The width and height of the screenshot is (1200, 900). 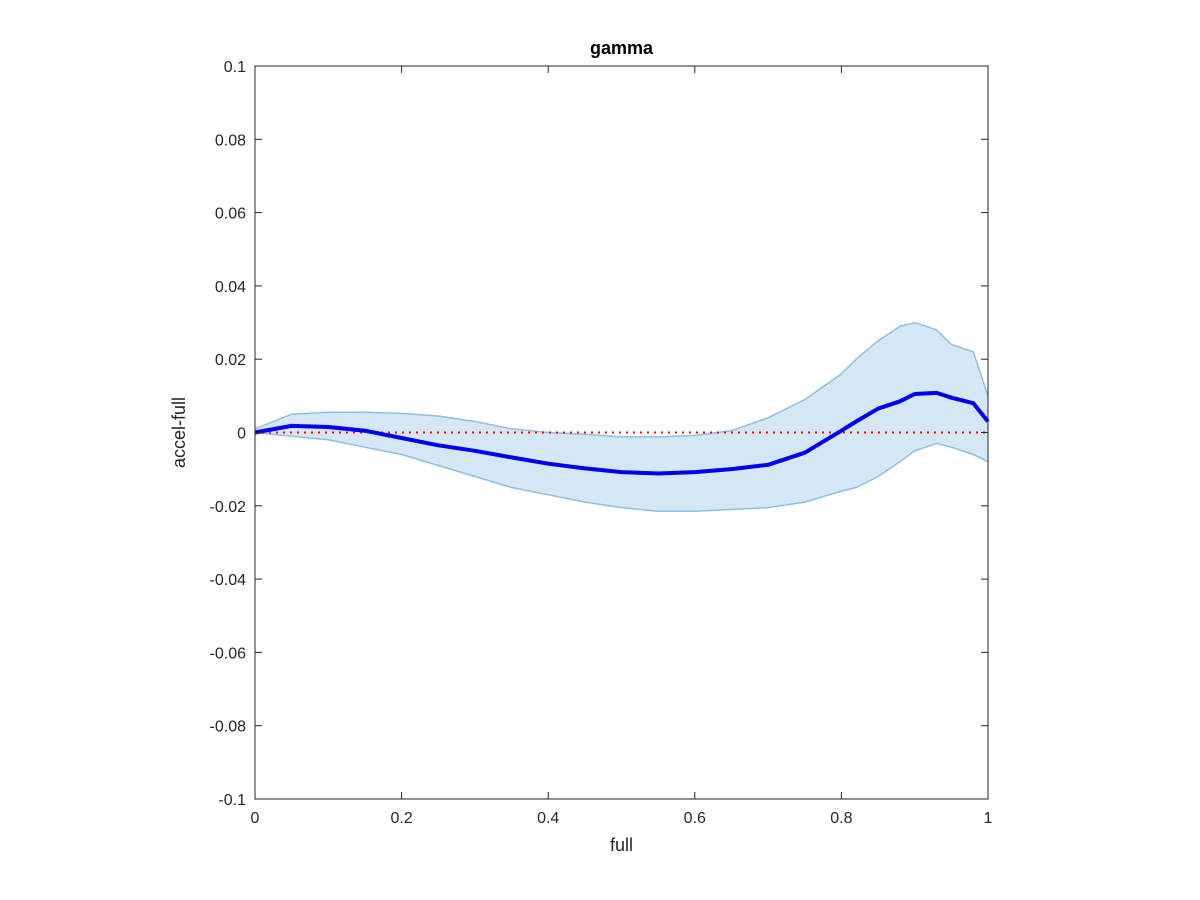 I want to click on y-tick-label: -0.04, so click(x=228, y=580).